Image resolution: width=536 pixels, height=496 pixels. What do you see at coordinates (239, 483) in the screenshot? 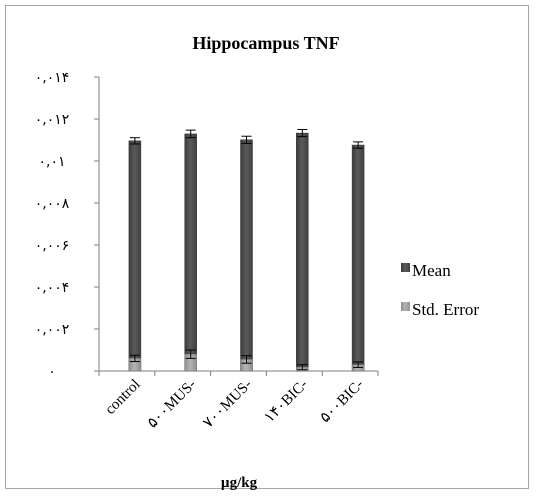
I see `x-axis-label: µg/kg` at bounding box center [239, 483].